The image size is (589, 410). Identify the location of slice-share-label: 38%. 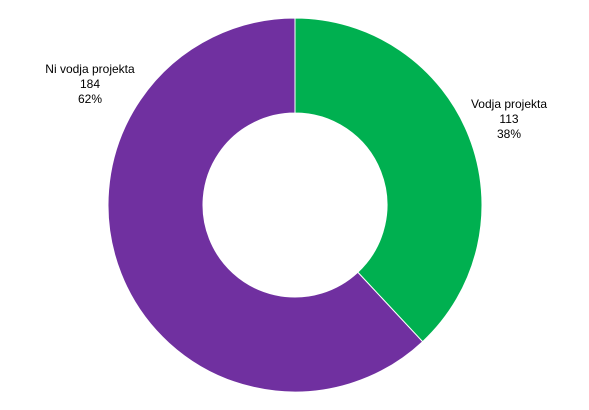
(509, 134).